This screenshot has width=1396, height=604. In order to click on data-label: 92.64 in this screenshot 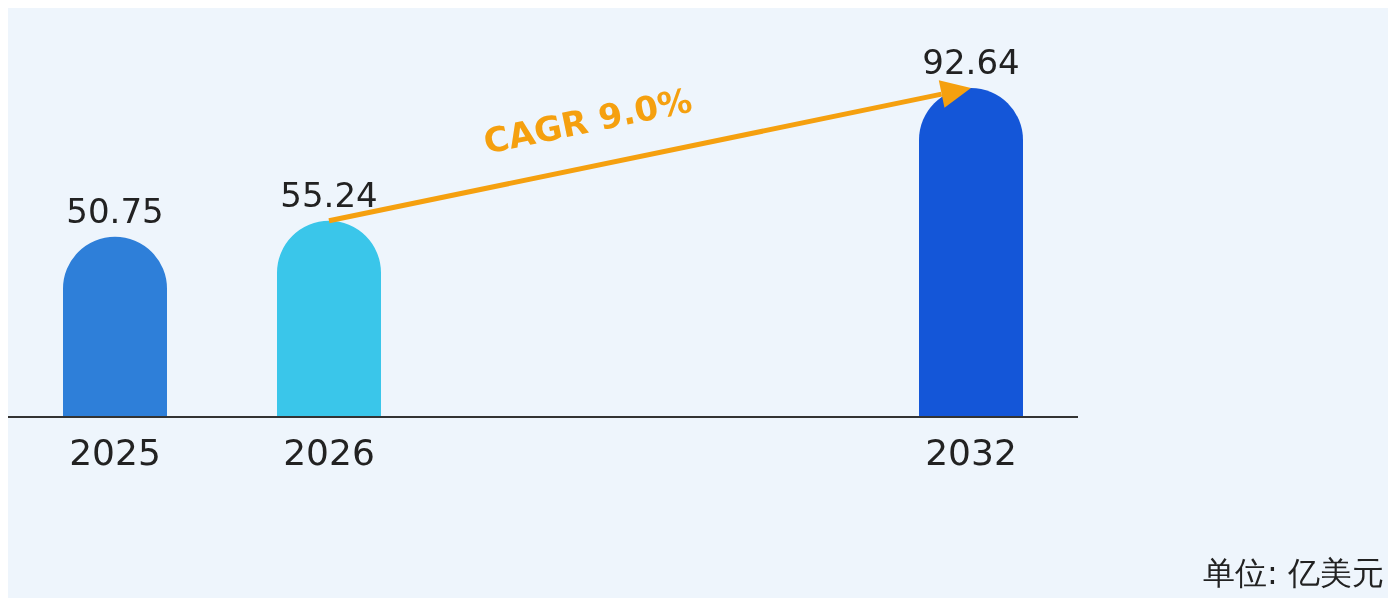, I will do `click(971, 62)`.